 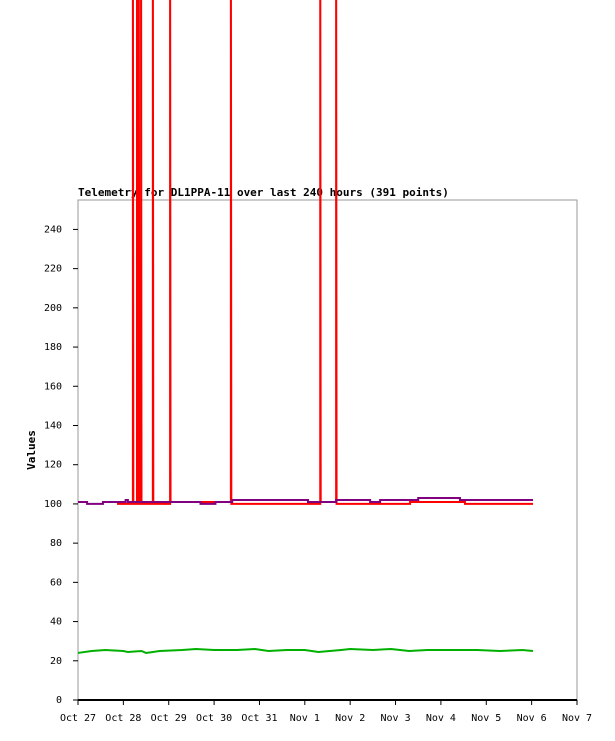 I want to click on y-axis-label: Values, so click(x=31, y=450).